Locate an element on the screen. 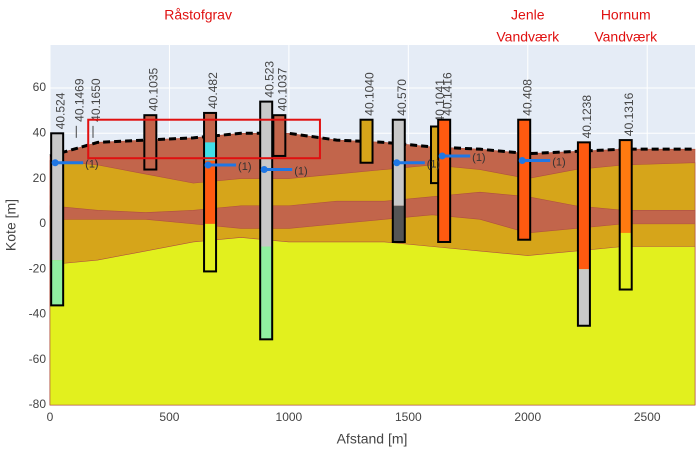  borehole-label: 40.523 is located at coordinates (269, 79).